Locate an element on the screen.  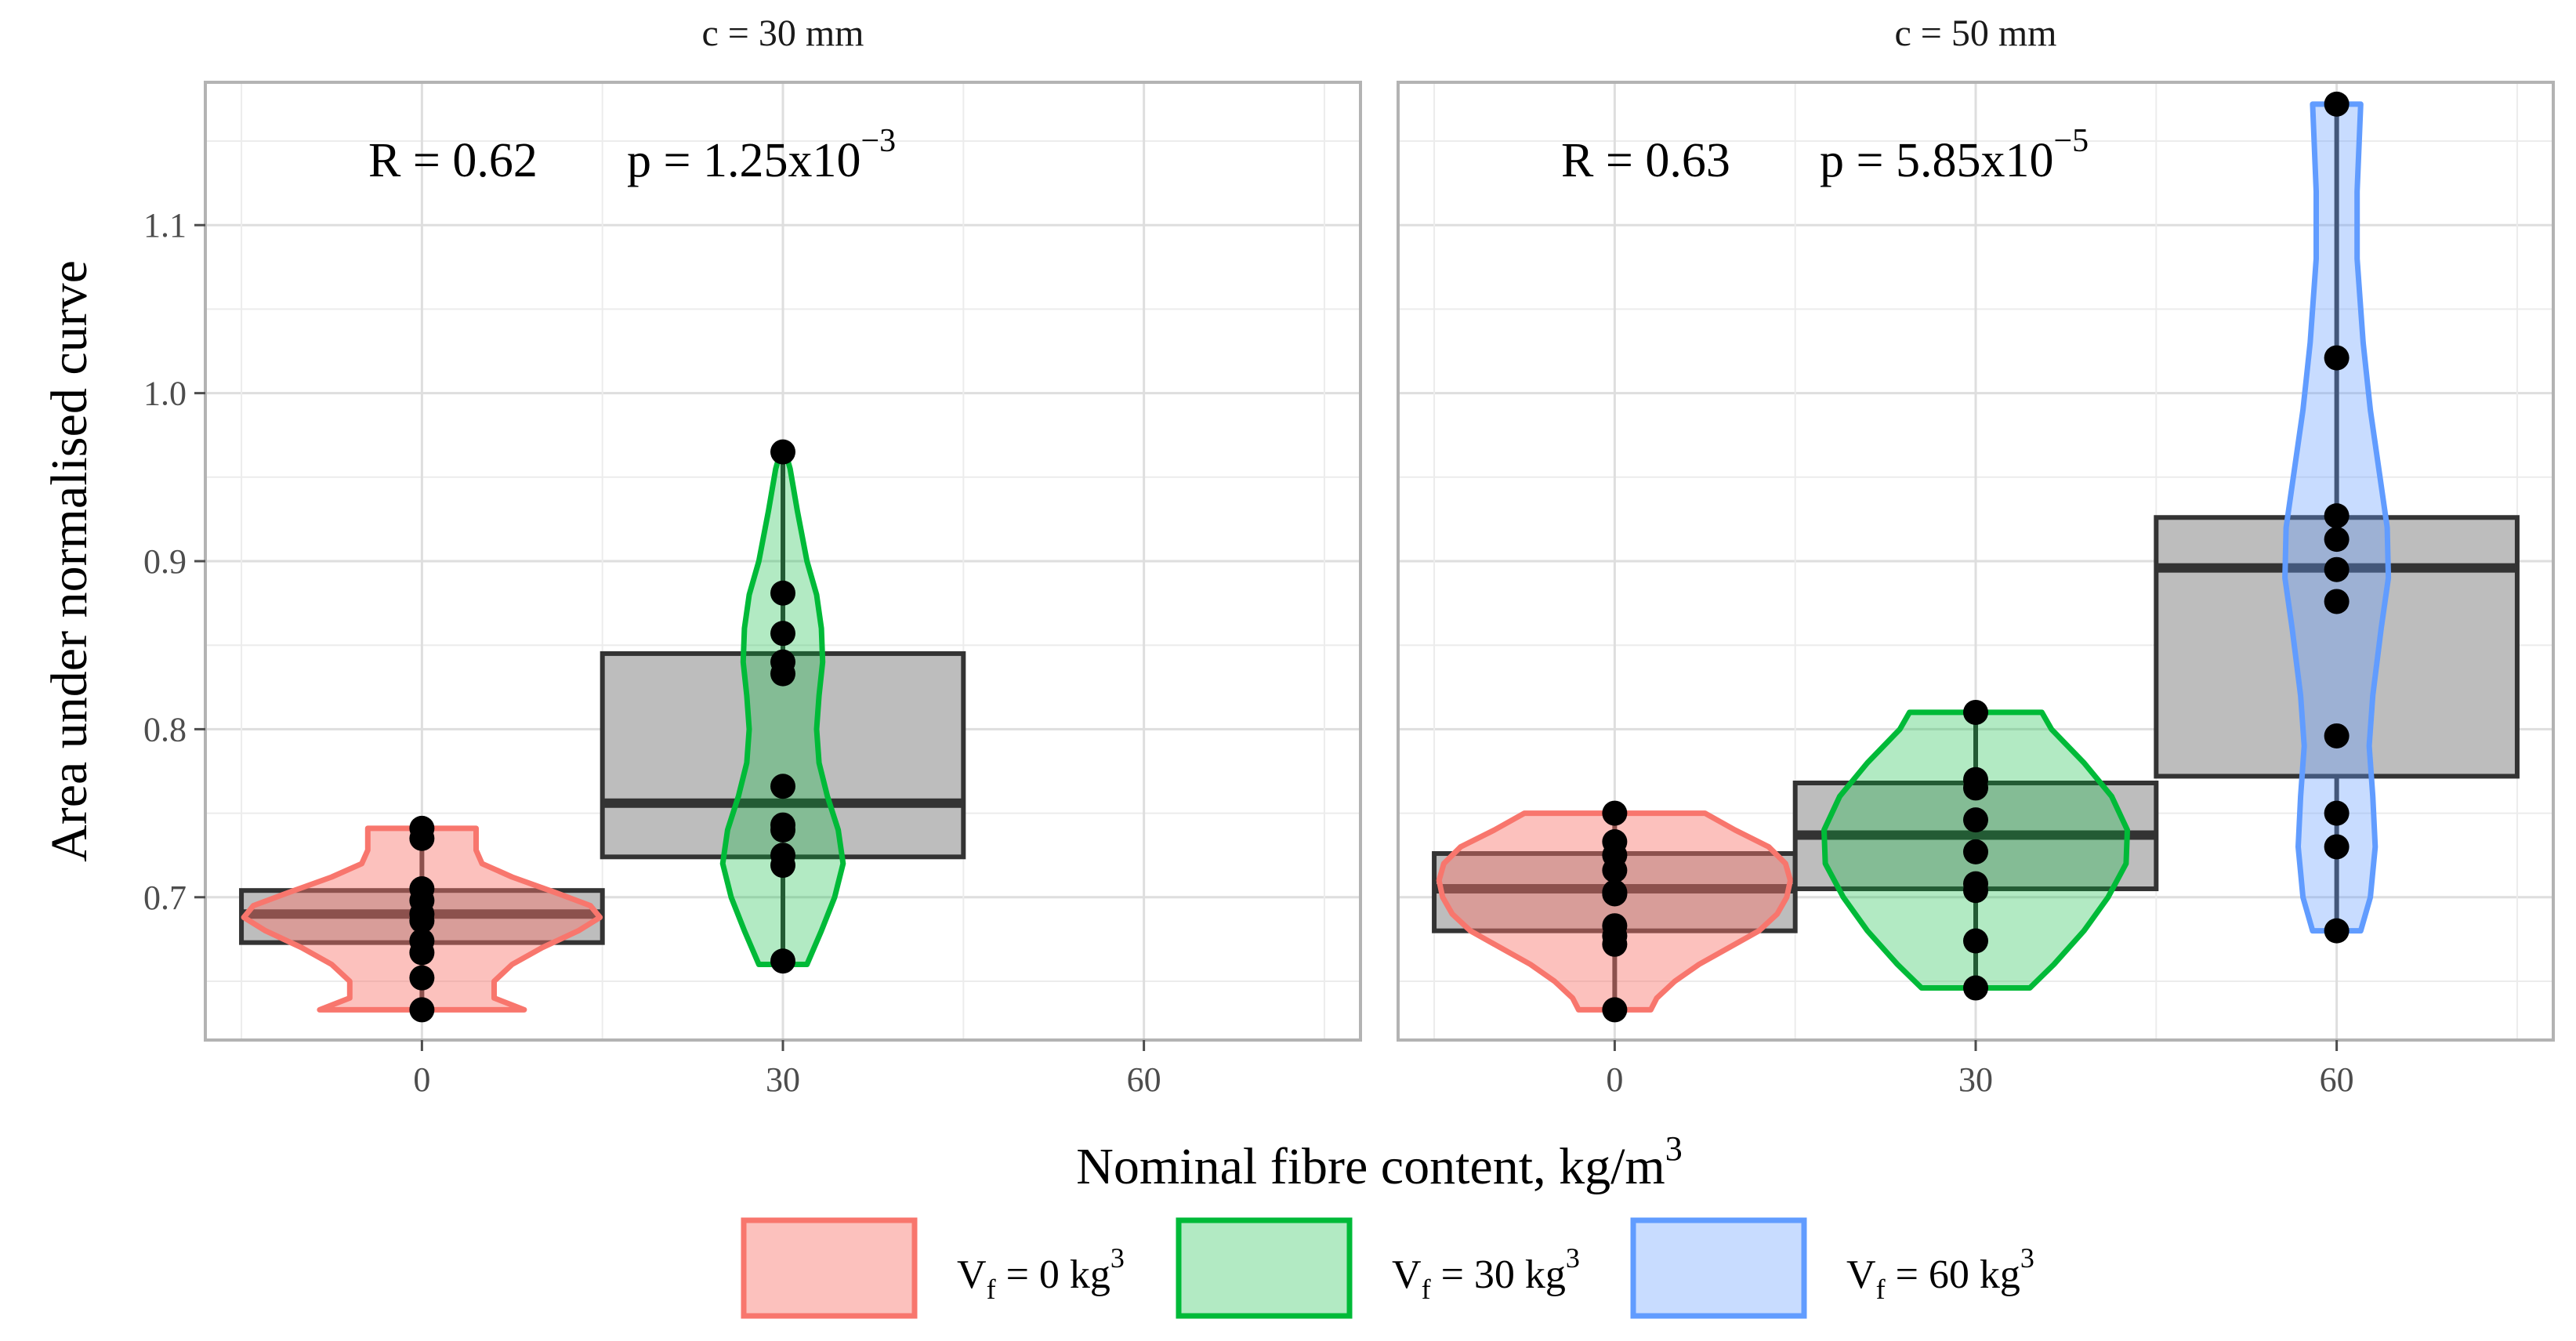
y-tick-label: 0.8 is located at coordinates (165, 729).